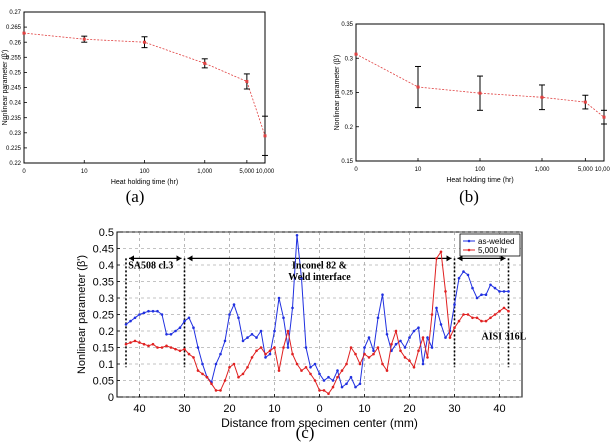 This screenshot has height=447, width=610. What do you see at coordinates (493, 250) in the screenshot?
I see `chart-c-legend-label: 5,000 hr` at bounding box center [493, 250].